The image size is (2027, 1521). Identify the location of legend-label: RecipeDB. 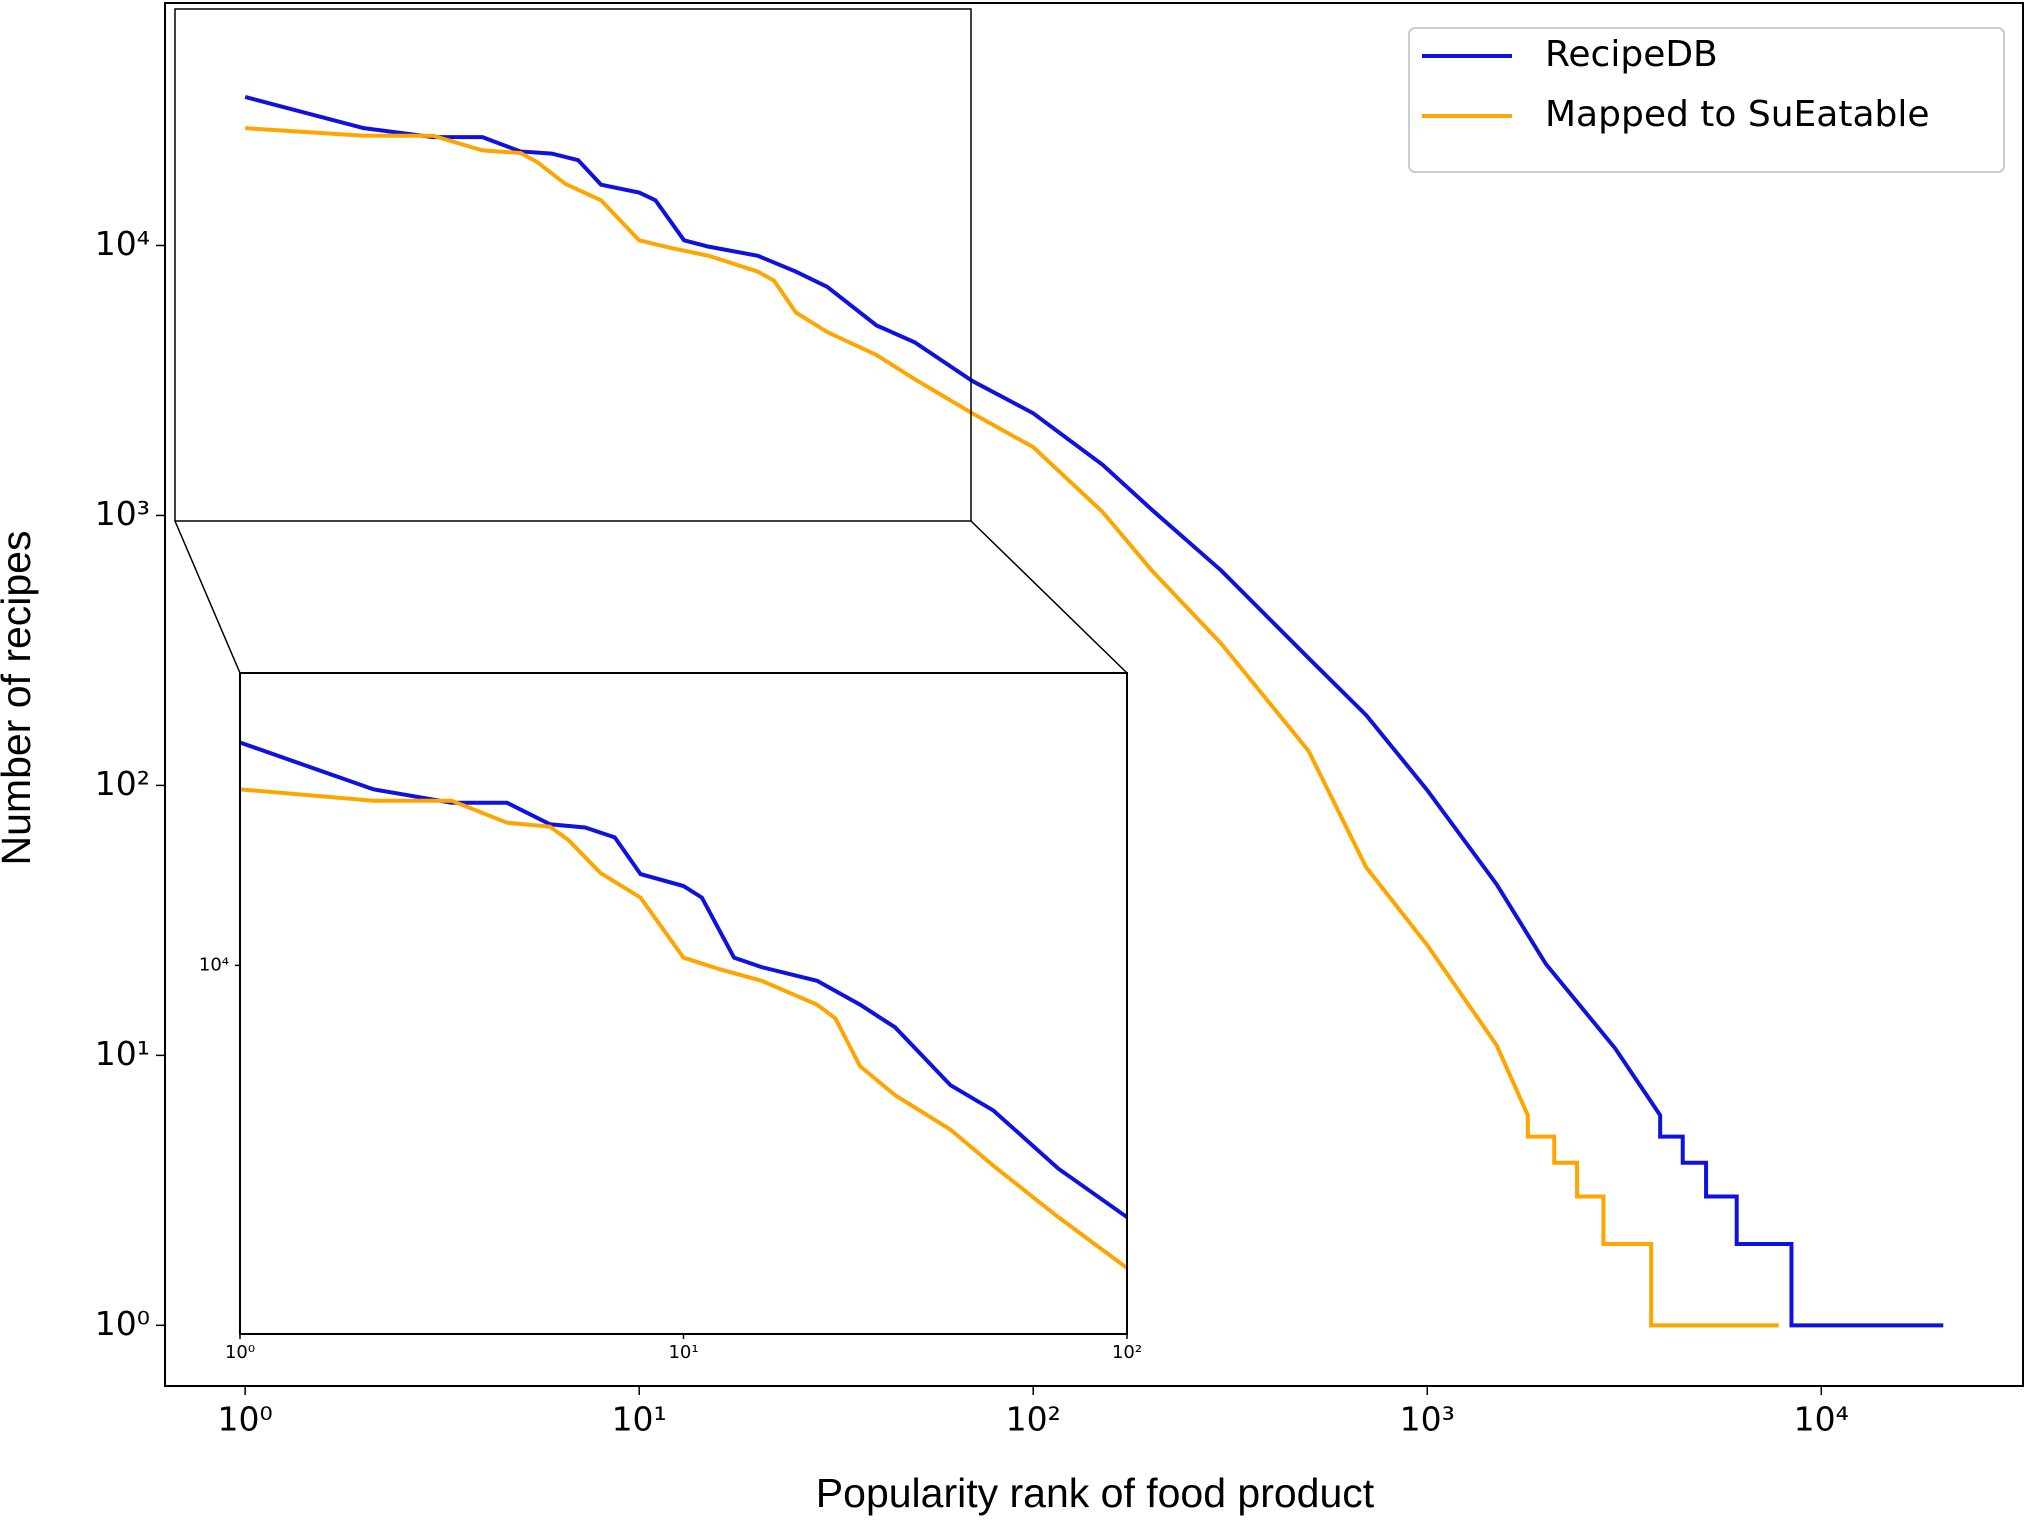
(1631, 54).